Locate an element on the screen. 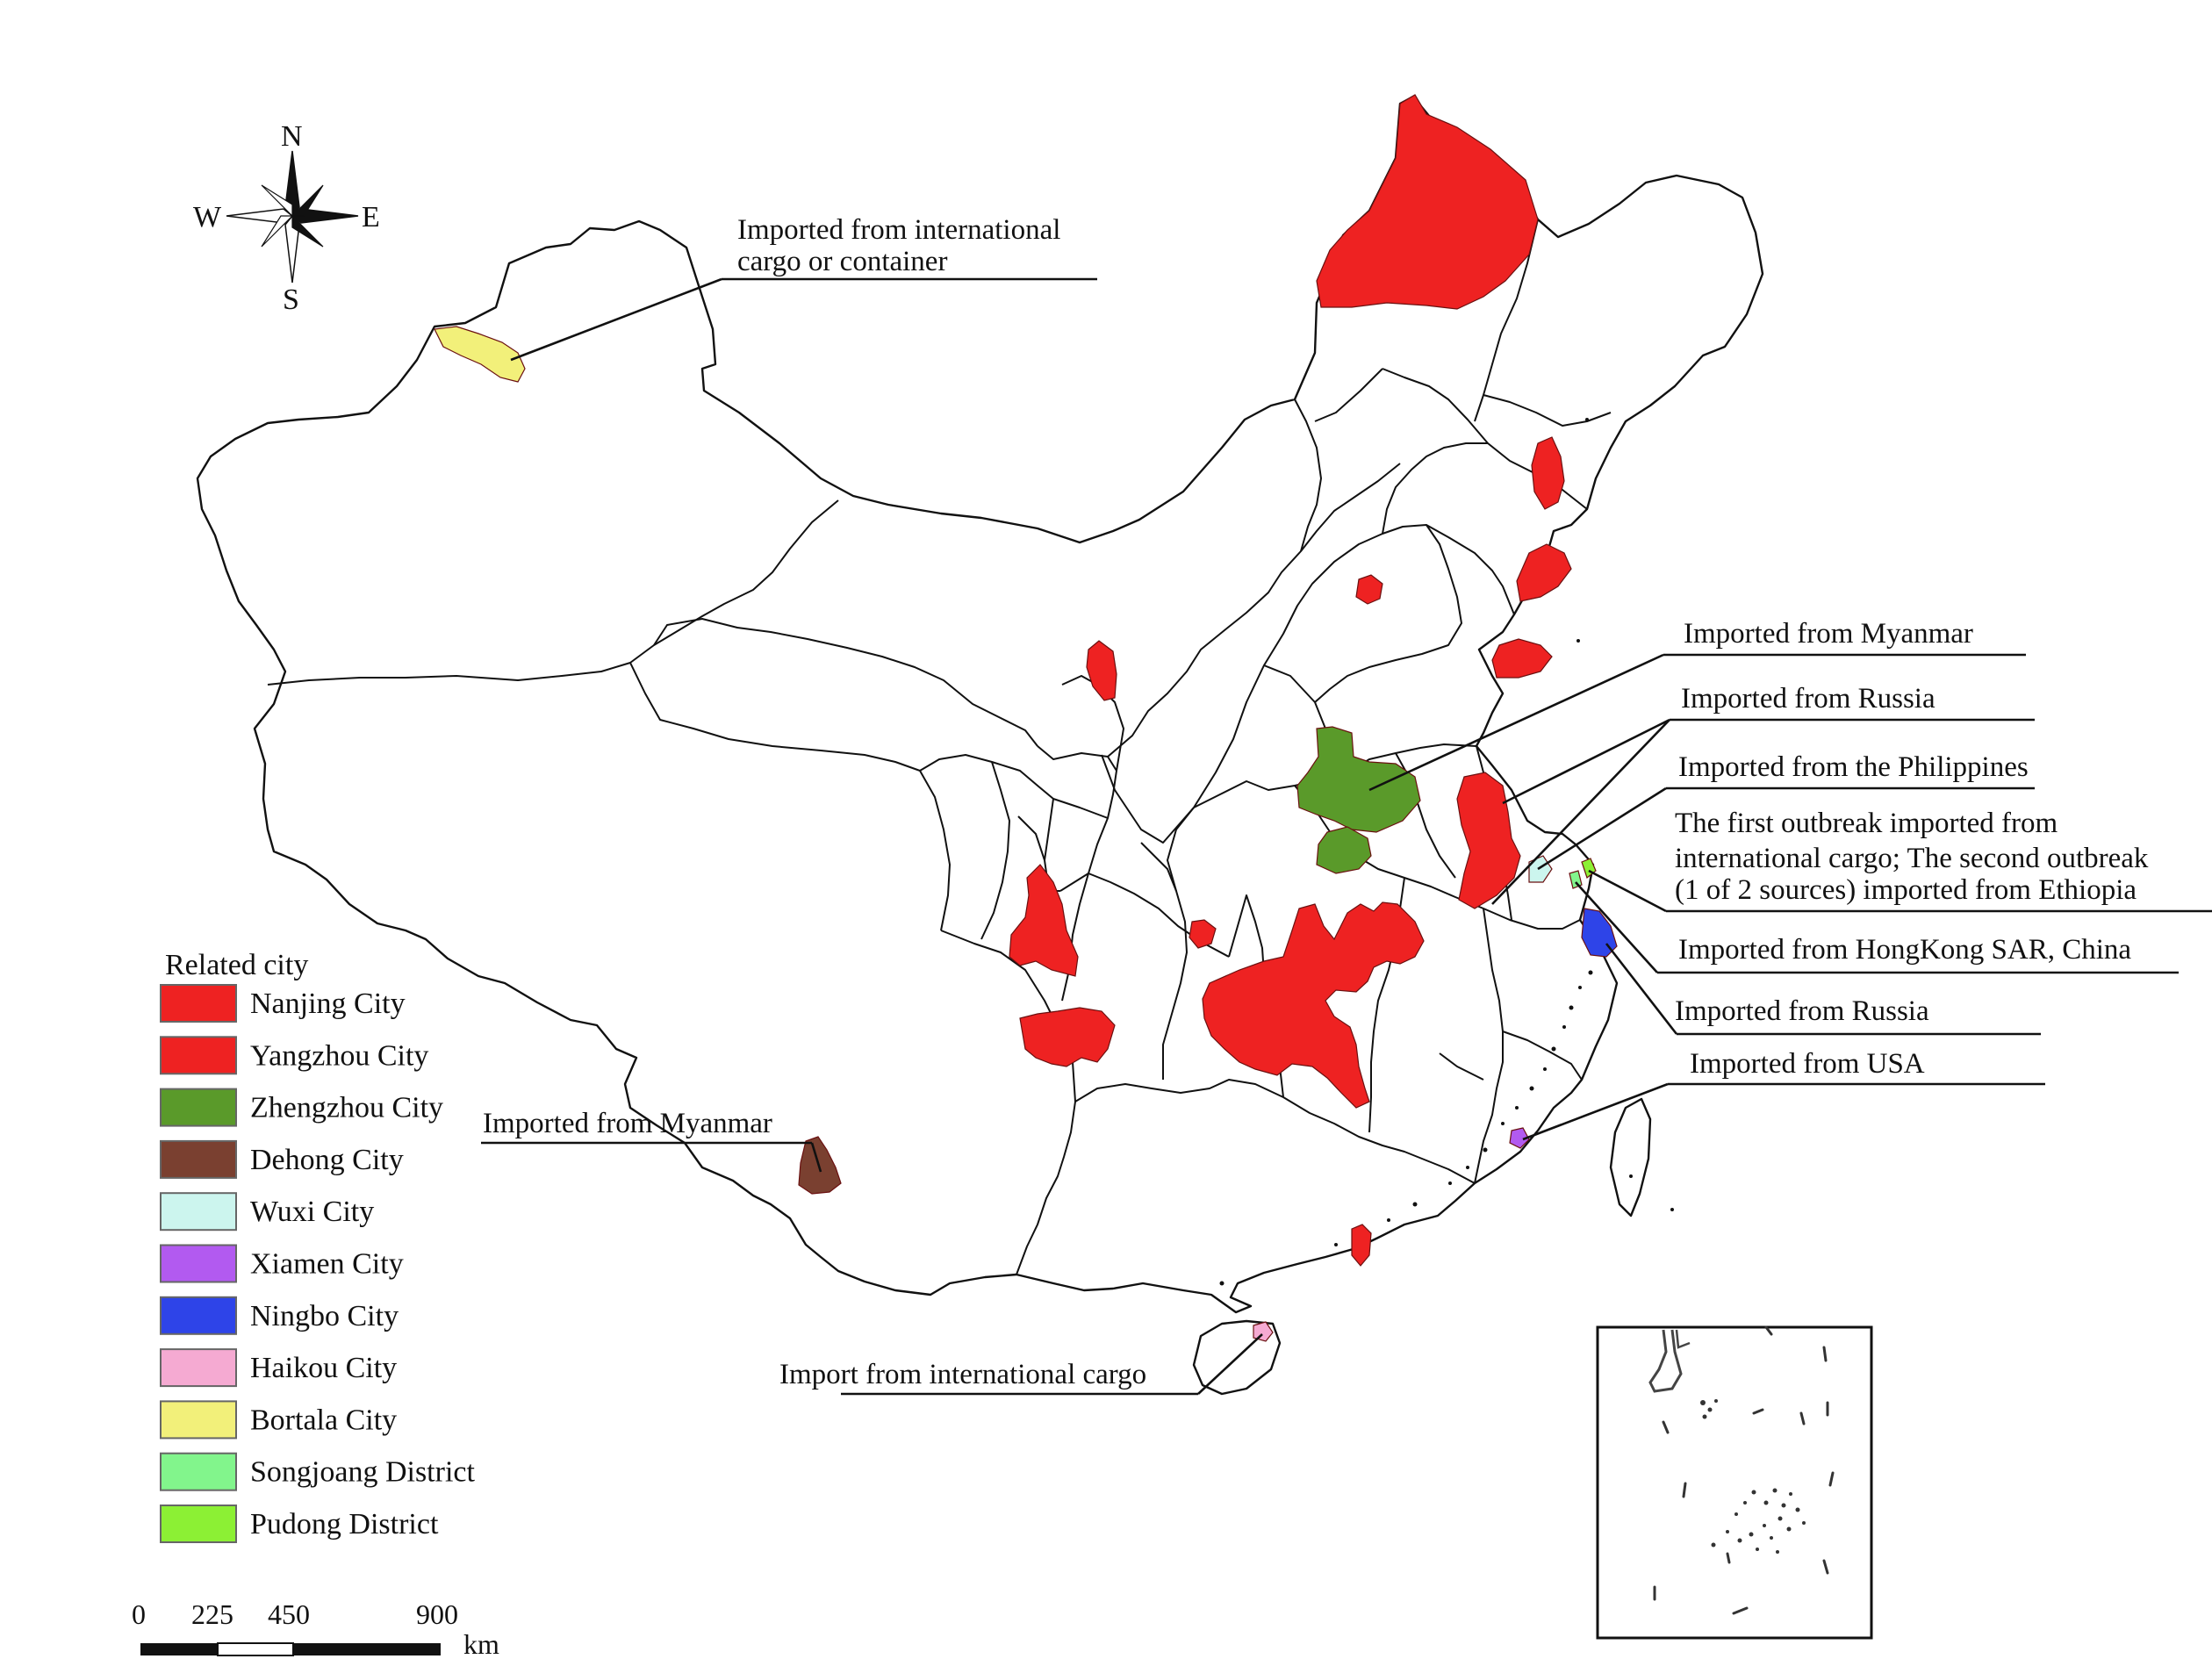 The image size is (2212, 1659). region-hubei-small is located at coordinates (1203, 934).